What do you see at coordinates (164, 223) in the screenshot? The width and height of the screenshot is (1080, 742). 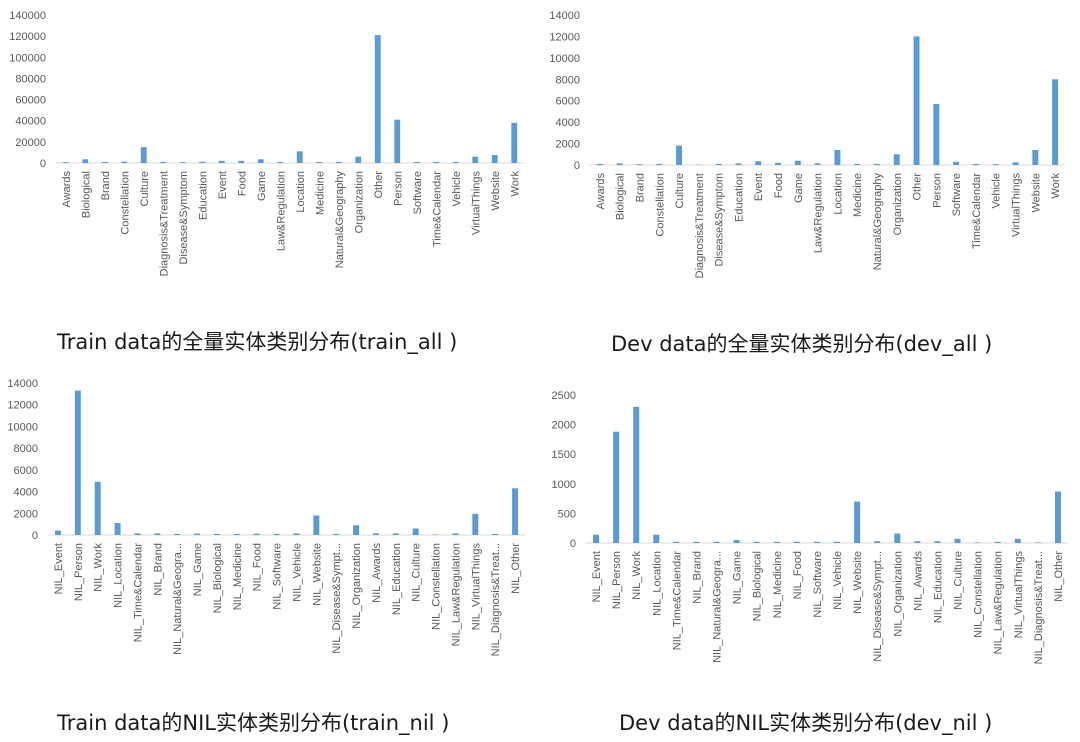 I see `x-category-label: Diagnosis&Treatment` at bounding box center [164, 223].